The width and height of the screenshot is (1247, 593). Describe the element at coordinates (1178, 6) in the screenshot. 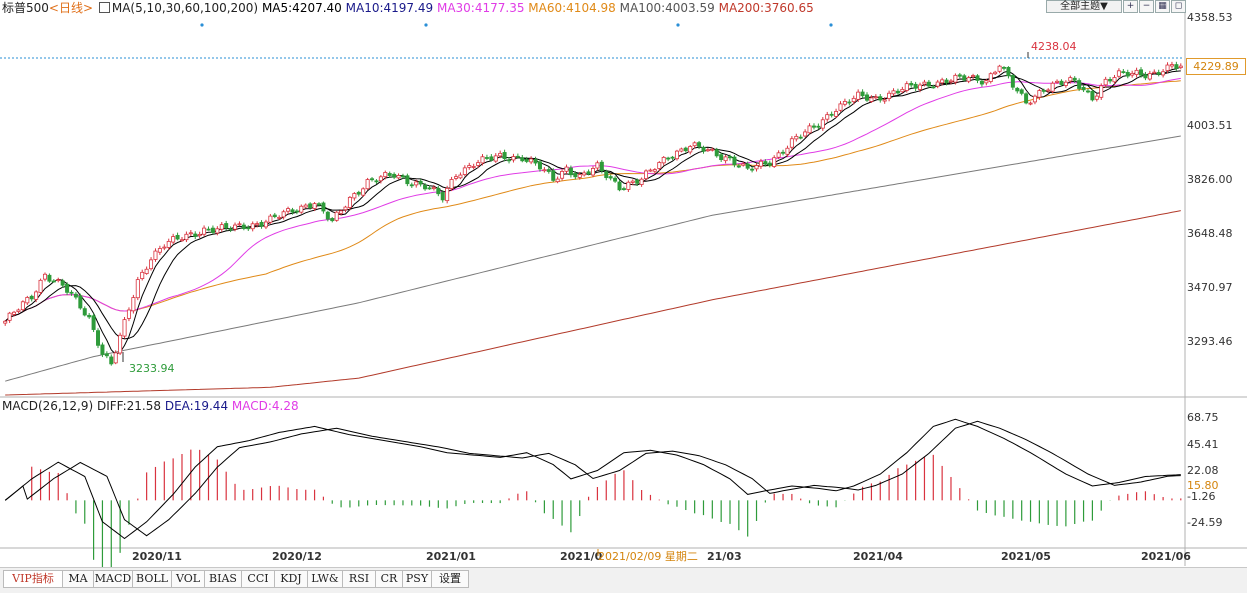

I see `window-icon: ◻` at that location.